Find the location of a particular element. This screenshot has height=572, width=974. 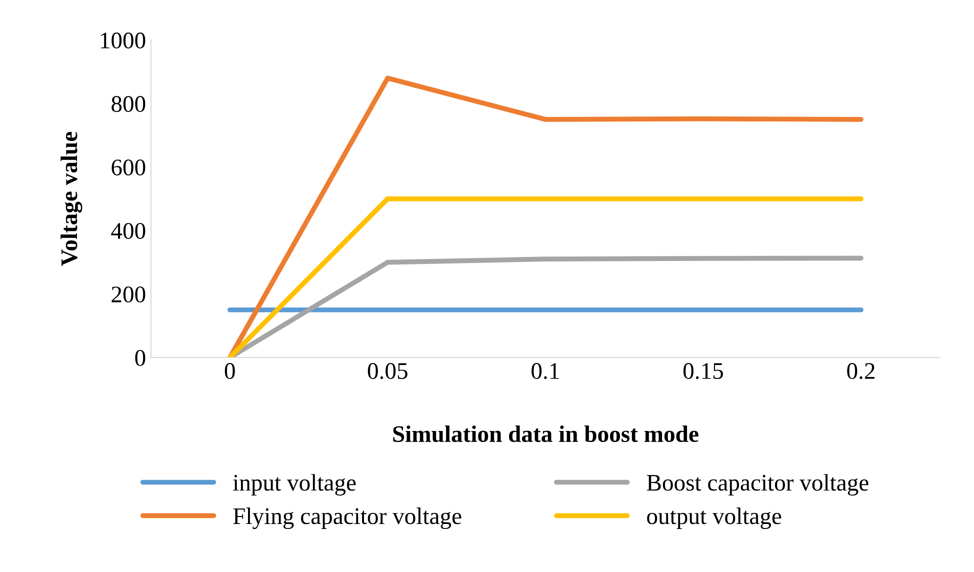

x-tick-label: 0.15 is located at coordinates (703, 371).